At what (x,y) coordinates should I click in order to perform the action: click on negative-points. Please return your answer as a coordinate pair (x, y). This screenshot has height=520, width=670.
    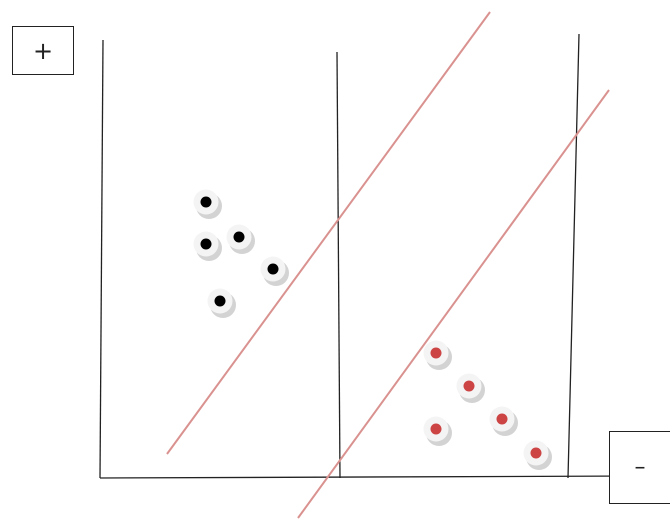
    Looking at the image, I should click on (487, 405).